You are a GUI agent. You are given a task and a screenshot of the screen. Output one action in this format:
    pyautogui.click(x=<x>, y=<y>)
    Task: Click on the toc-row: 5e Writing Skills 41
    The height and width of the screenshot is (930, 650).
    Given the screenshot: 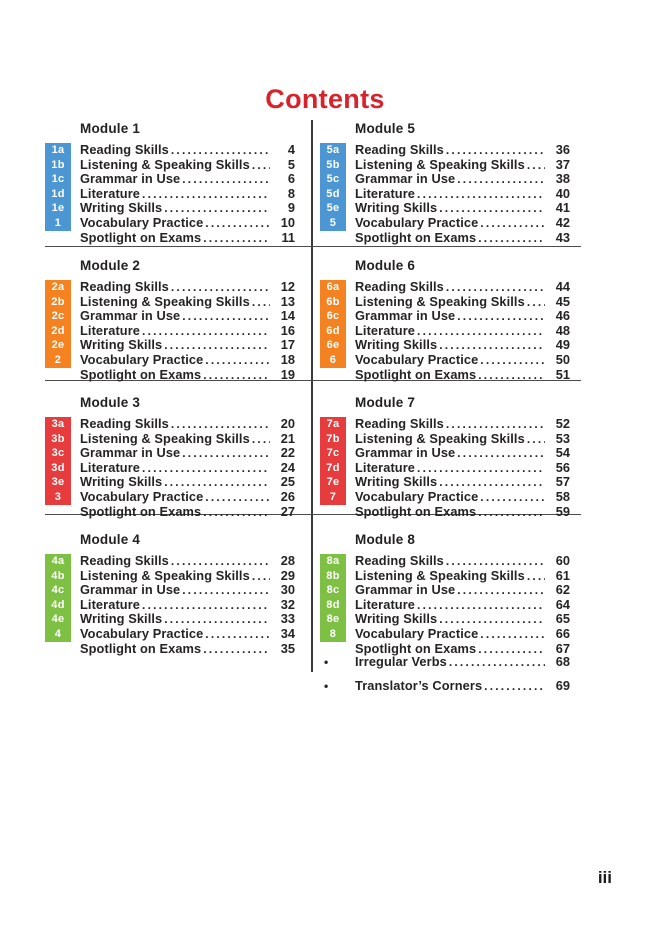 What is the action you would take?
    pyautogui.click(x=445, y=208)
    